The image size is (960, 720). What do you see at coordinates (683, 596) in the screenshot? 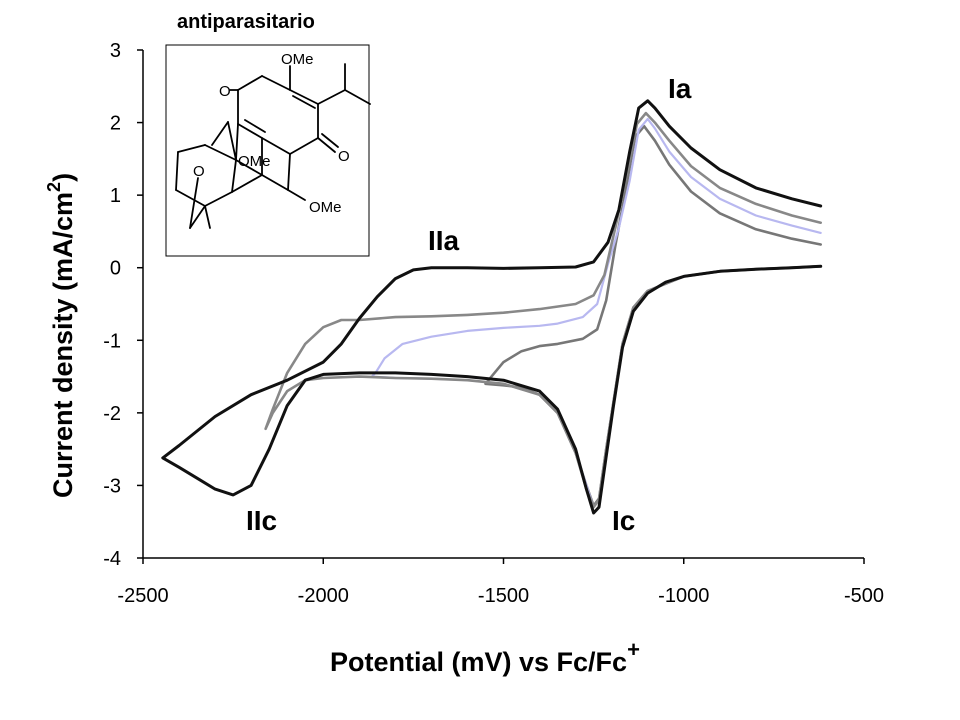
I see `x-tick-label: -1000` at bounding box center [683, 596].